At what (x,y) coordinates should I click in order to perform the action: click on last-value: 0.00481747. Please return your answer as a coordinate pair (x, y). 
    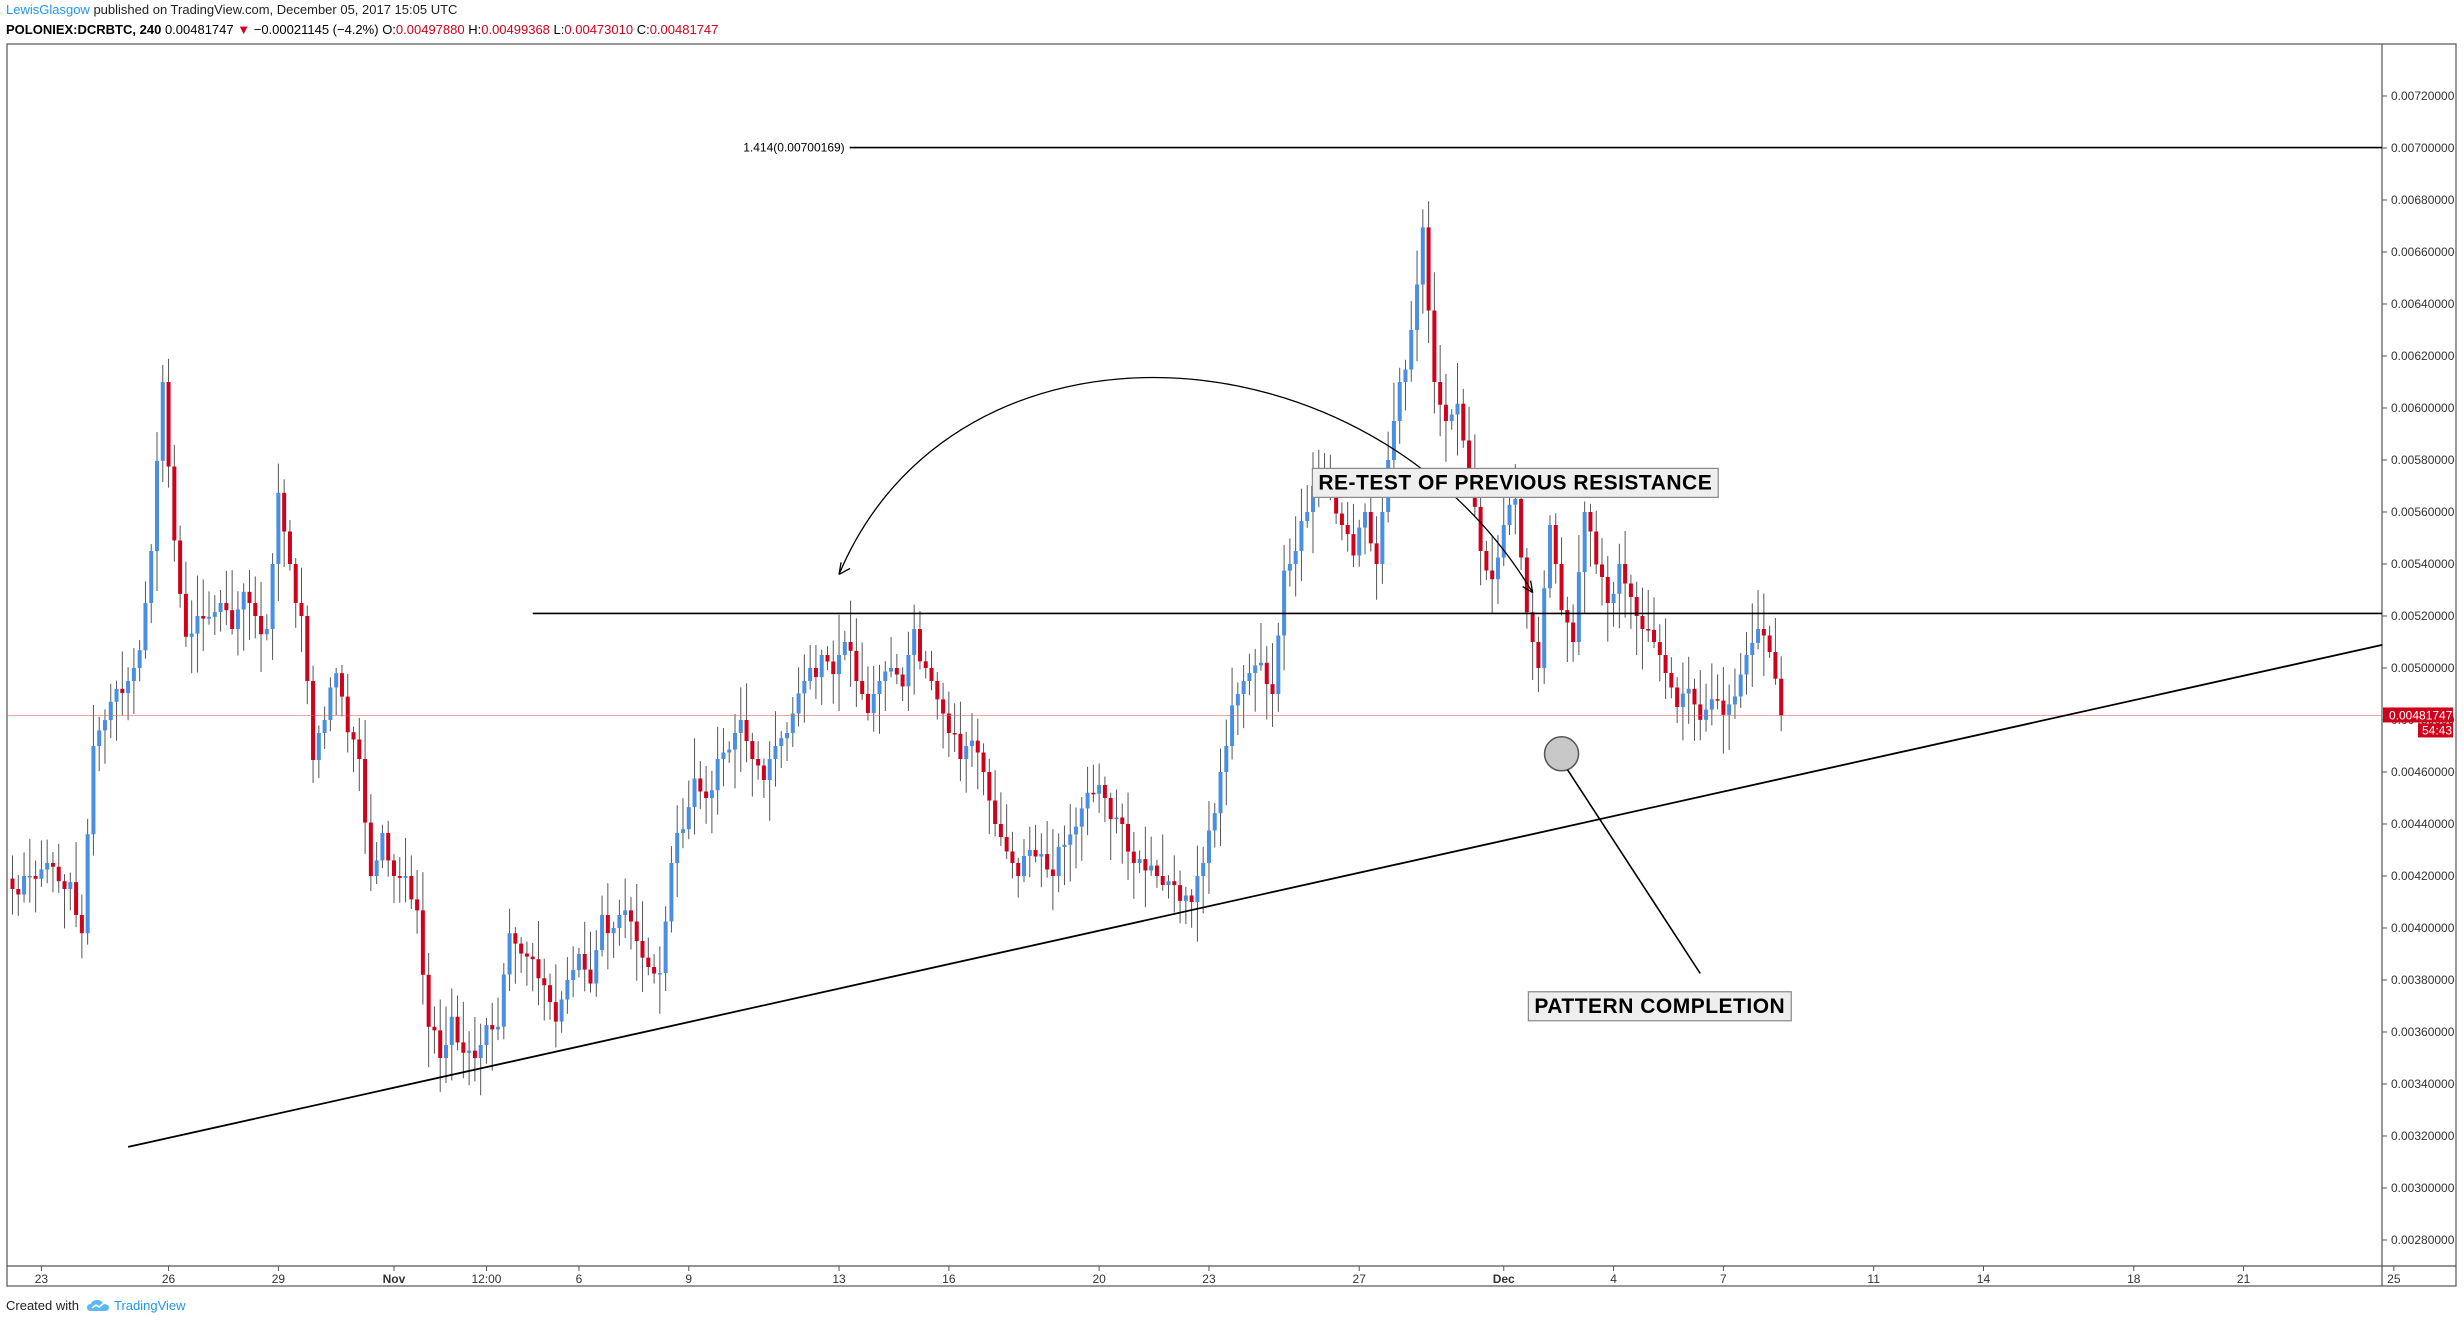
    Looking at the image, I should click on (199, 29).